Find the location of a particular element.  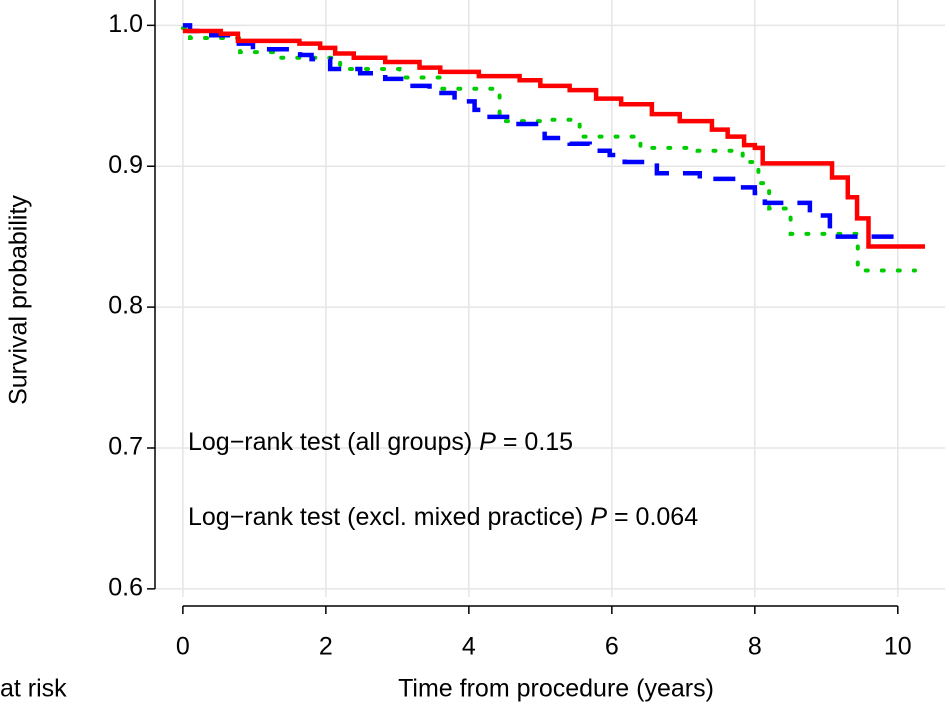

annotation: Log−rank test (all groups) P = 0.15 is located at coordinates (380, 442).